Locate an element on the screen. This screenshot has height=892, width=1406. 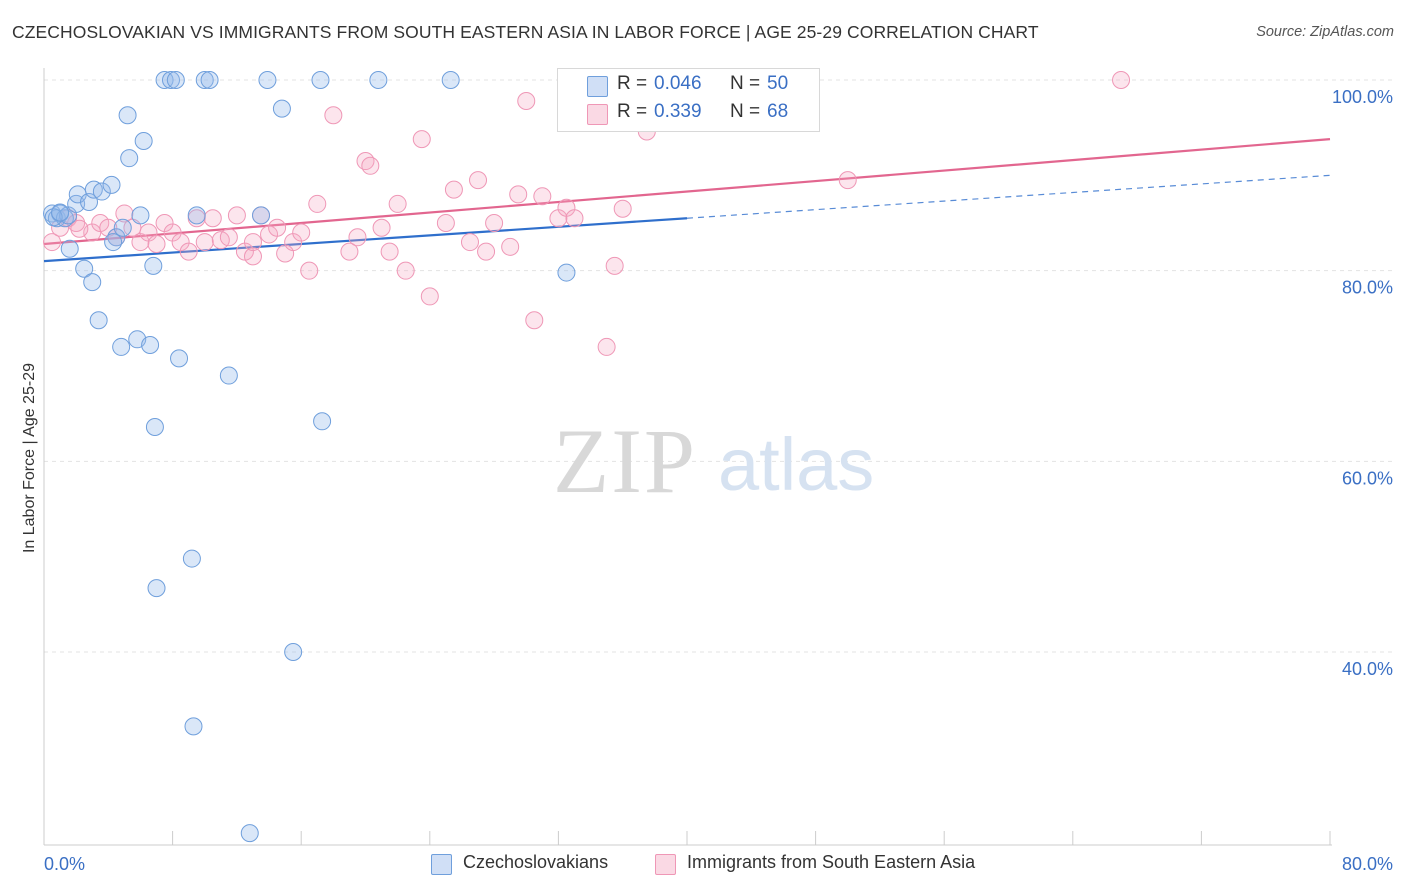
legend-swatch-blue is located at coordinates (597, 86).